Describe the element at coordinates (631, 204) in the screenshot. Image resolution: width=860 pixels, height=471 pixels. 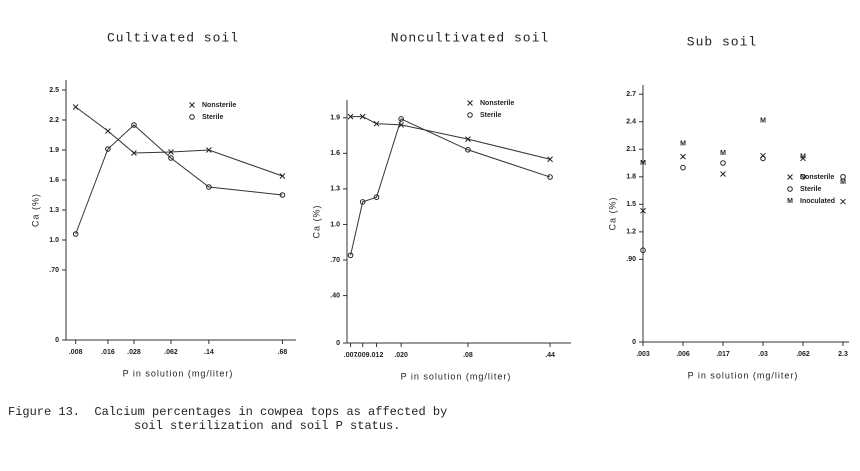
I see `y-tick-label: 1.5` at that location.